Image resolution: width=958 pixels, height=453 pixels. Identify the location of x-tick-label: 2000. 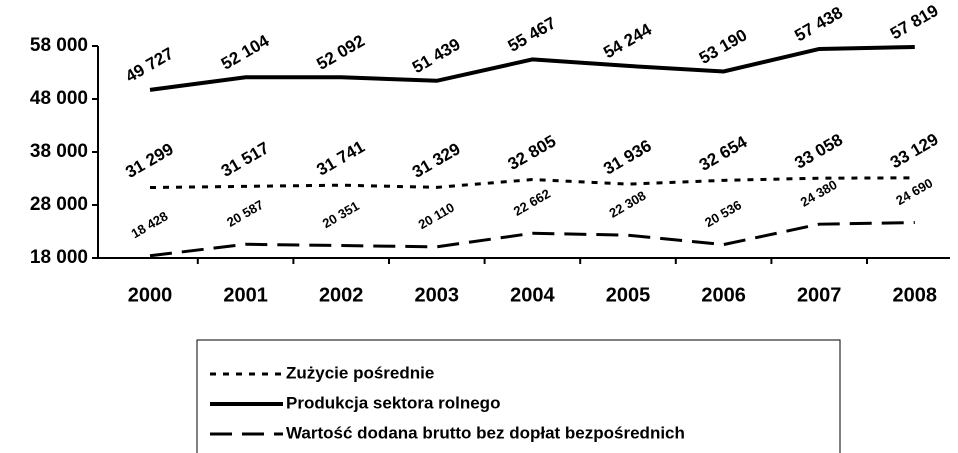
(150, 295).